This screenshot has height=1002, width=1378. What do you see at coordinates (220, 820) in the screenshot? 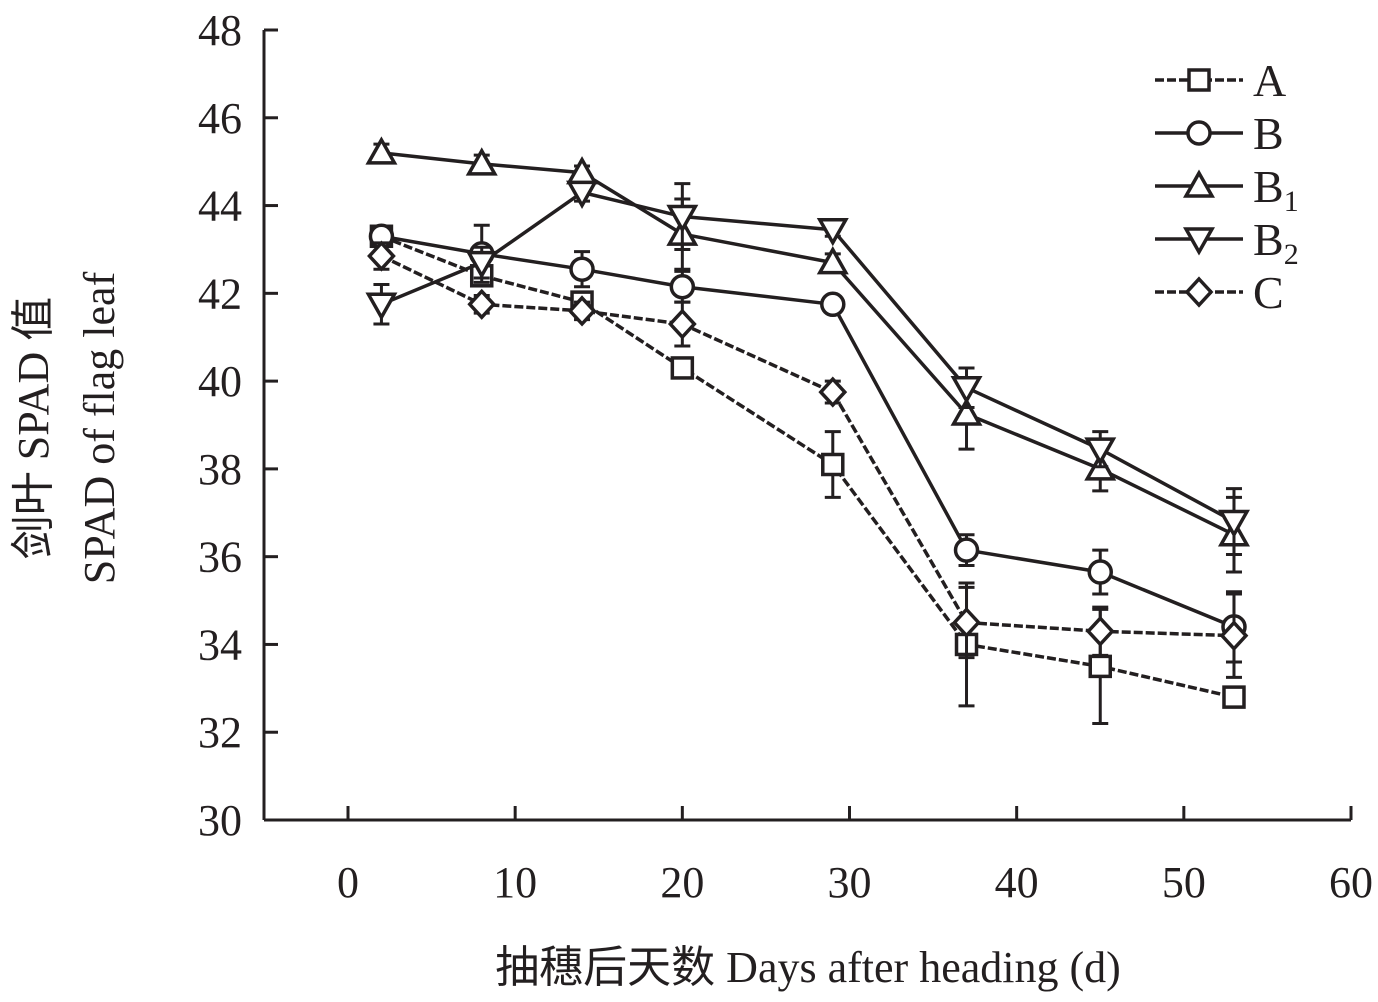
I see `y-tick-label: 30` at bounding box center [220, 820].